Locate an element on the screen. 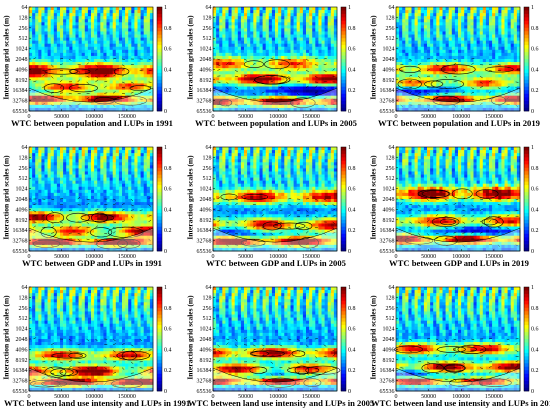 The height and width of the screenshot is (420, 550). y-tick-label: 256 is located at coordinates (207, 29).